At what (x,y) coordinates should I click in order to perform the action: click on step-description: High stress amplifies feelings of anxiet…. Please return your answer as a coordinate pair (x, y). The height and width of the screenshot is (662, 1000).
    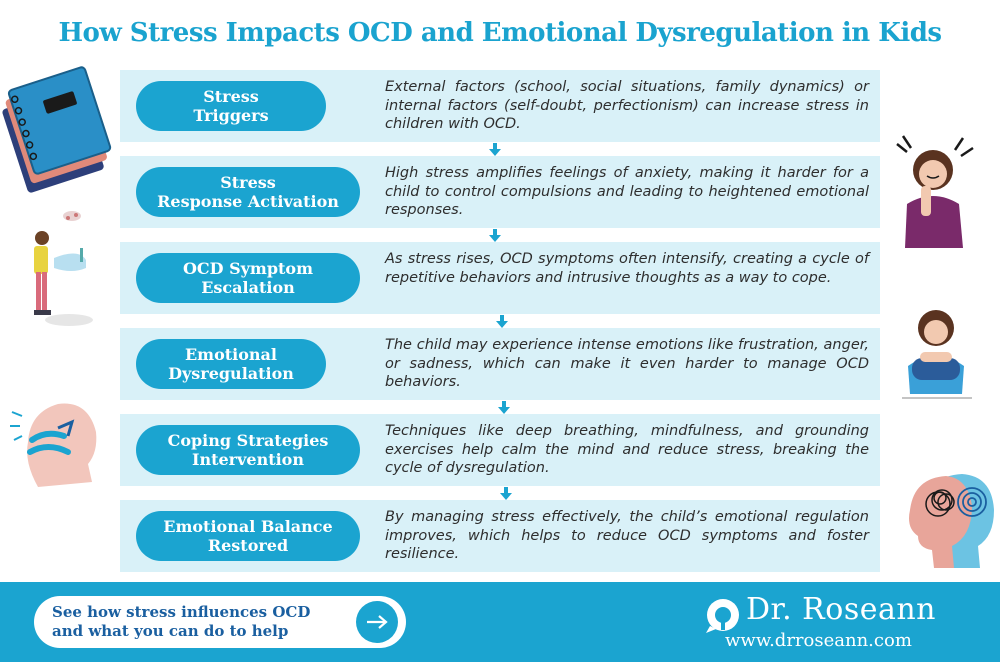
    Looking at the image, I should click on (627, 191).